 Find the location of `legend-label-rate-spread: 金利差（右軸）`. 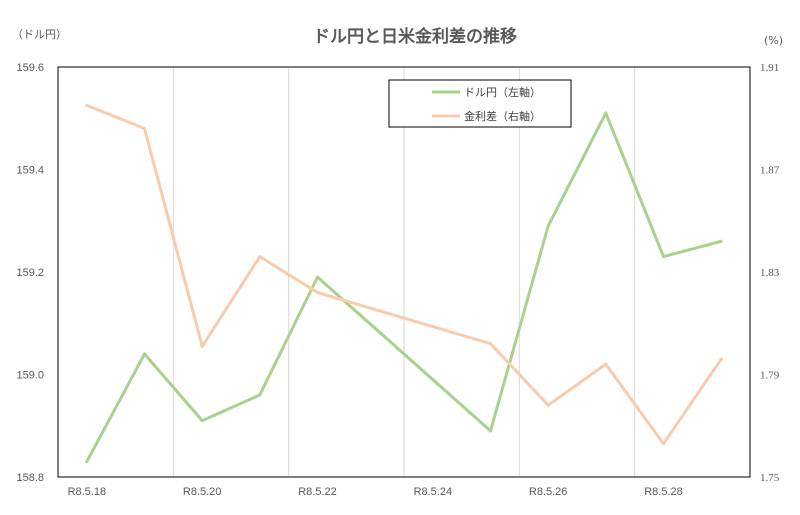

legend-label-rate-spread: 金利差（右軸） is located at coordinates (502, 116).